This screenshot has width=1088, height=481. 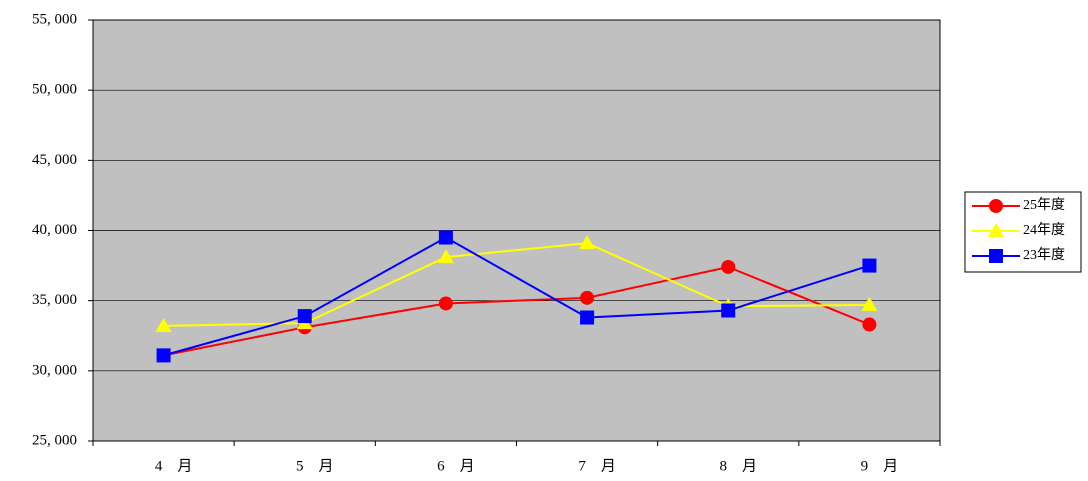 I want to click on y-tick-label: 30, 000, so click(x=54, y=370).